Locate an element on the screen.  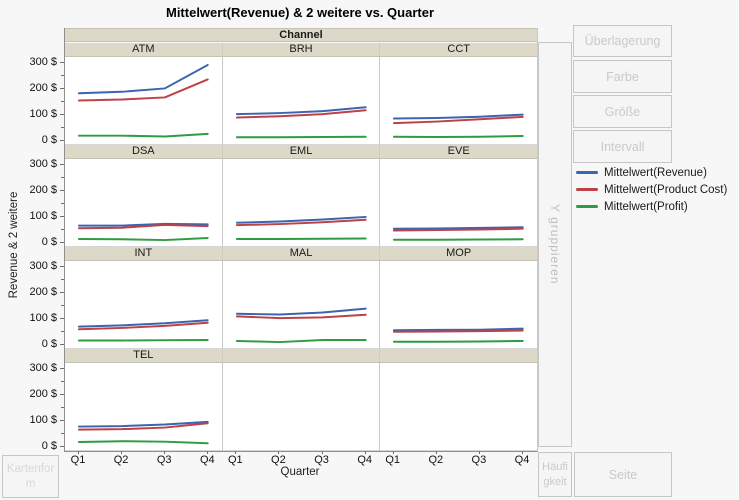
legend-label: Mittelwert(Profit) is located at coordinates (646, 206).